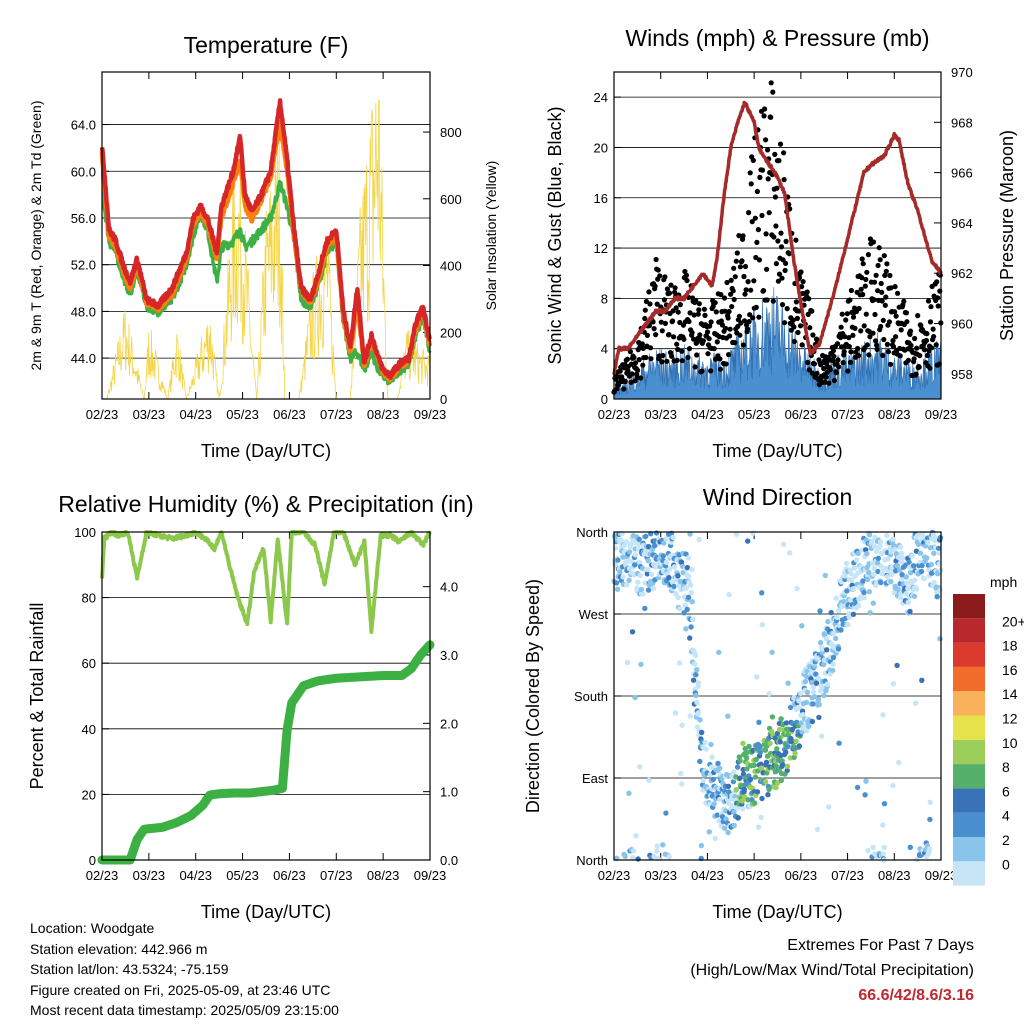  What do you see at coordinates (988, 730) in the screenshot?
I see `speed-legend: mph 0 2 4 6 8 10 12 14 16 18 20+` at bounding box center [988, 730].